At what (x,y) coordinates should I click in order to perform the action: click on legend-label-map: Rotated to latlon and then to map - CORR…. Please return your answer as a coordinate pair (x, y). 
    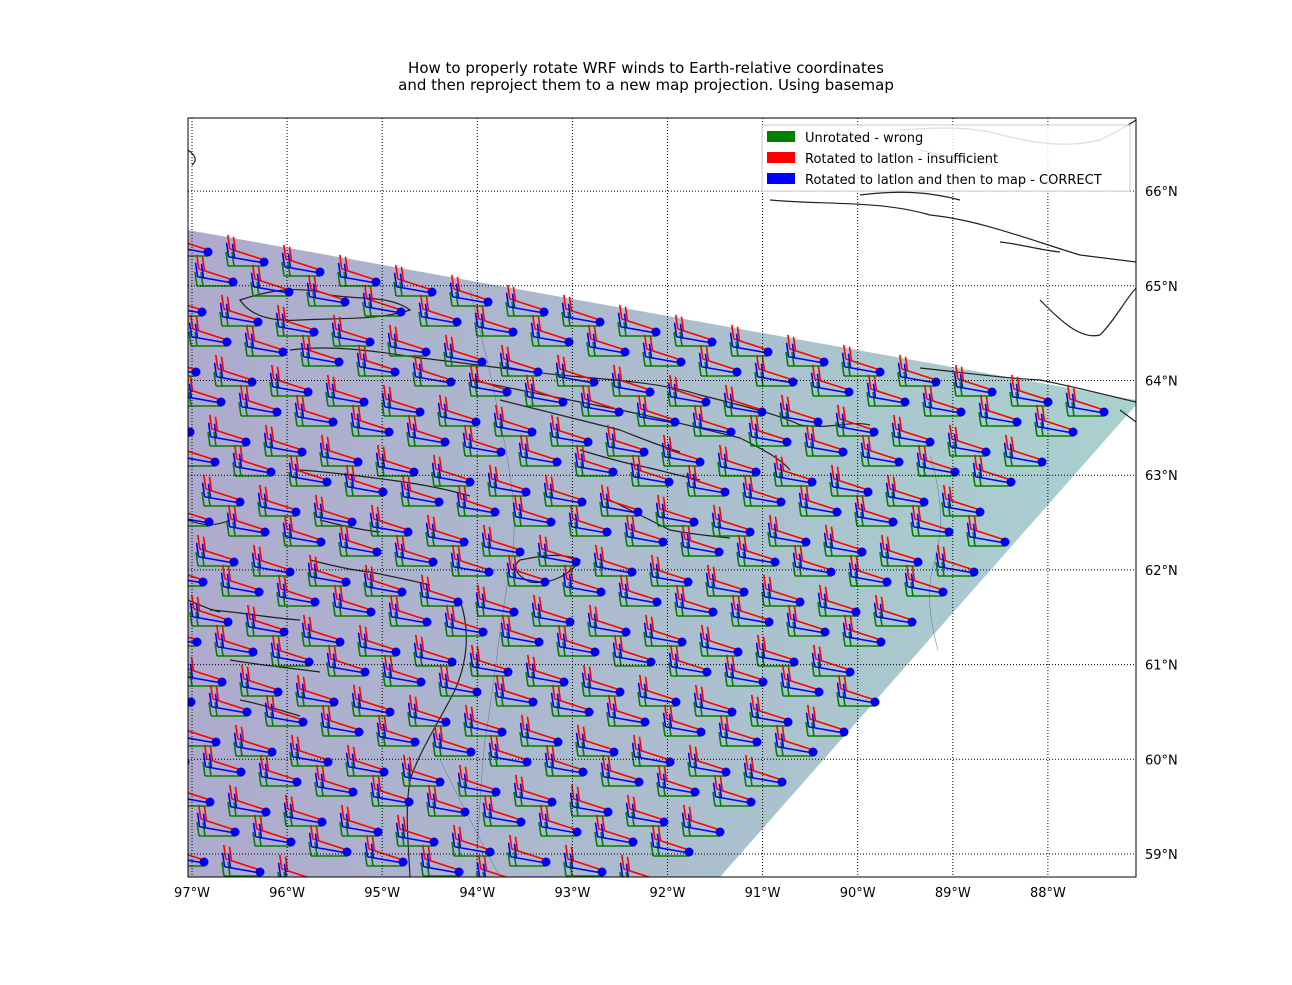
    Looking at the image, I should click on (953, 180).